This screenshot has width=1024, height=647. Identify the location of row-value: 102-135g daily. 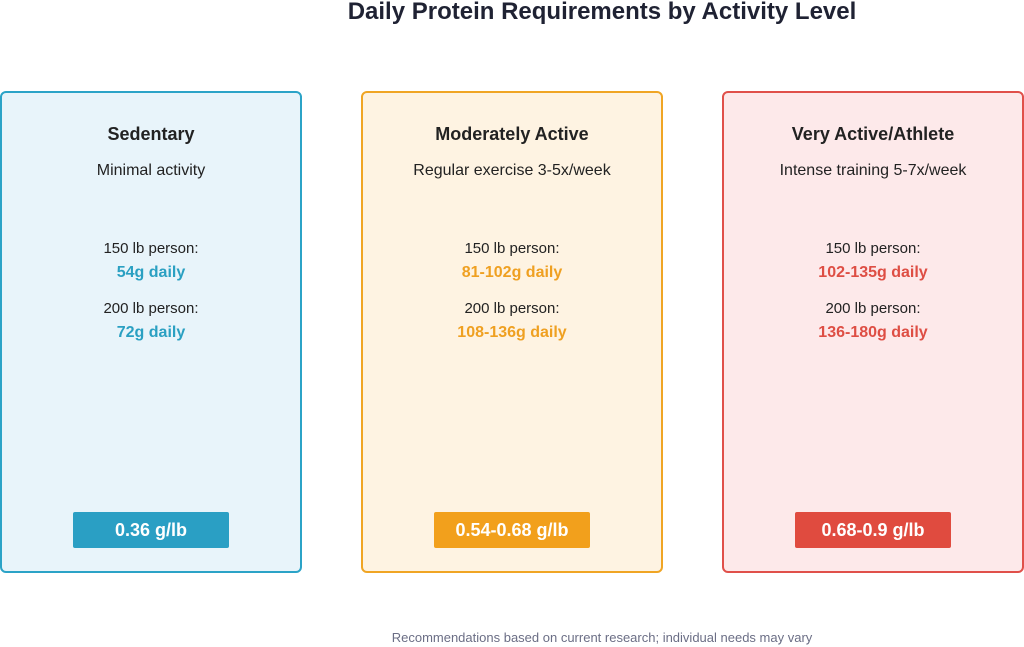
(873, 272).